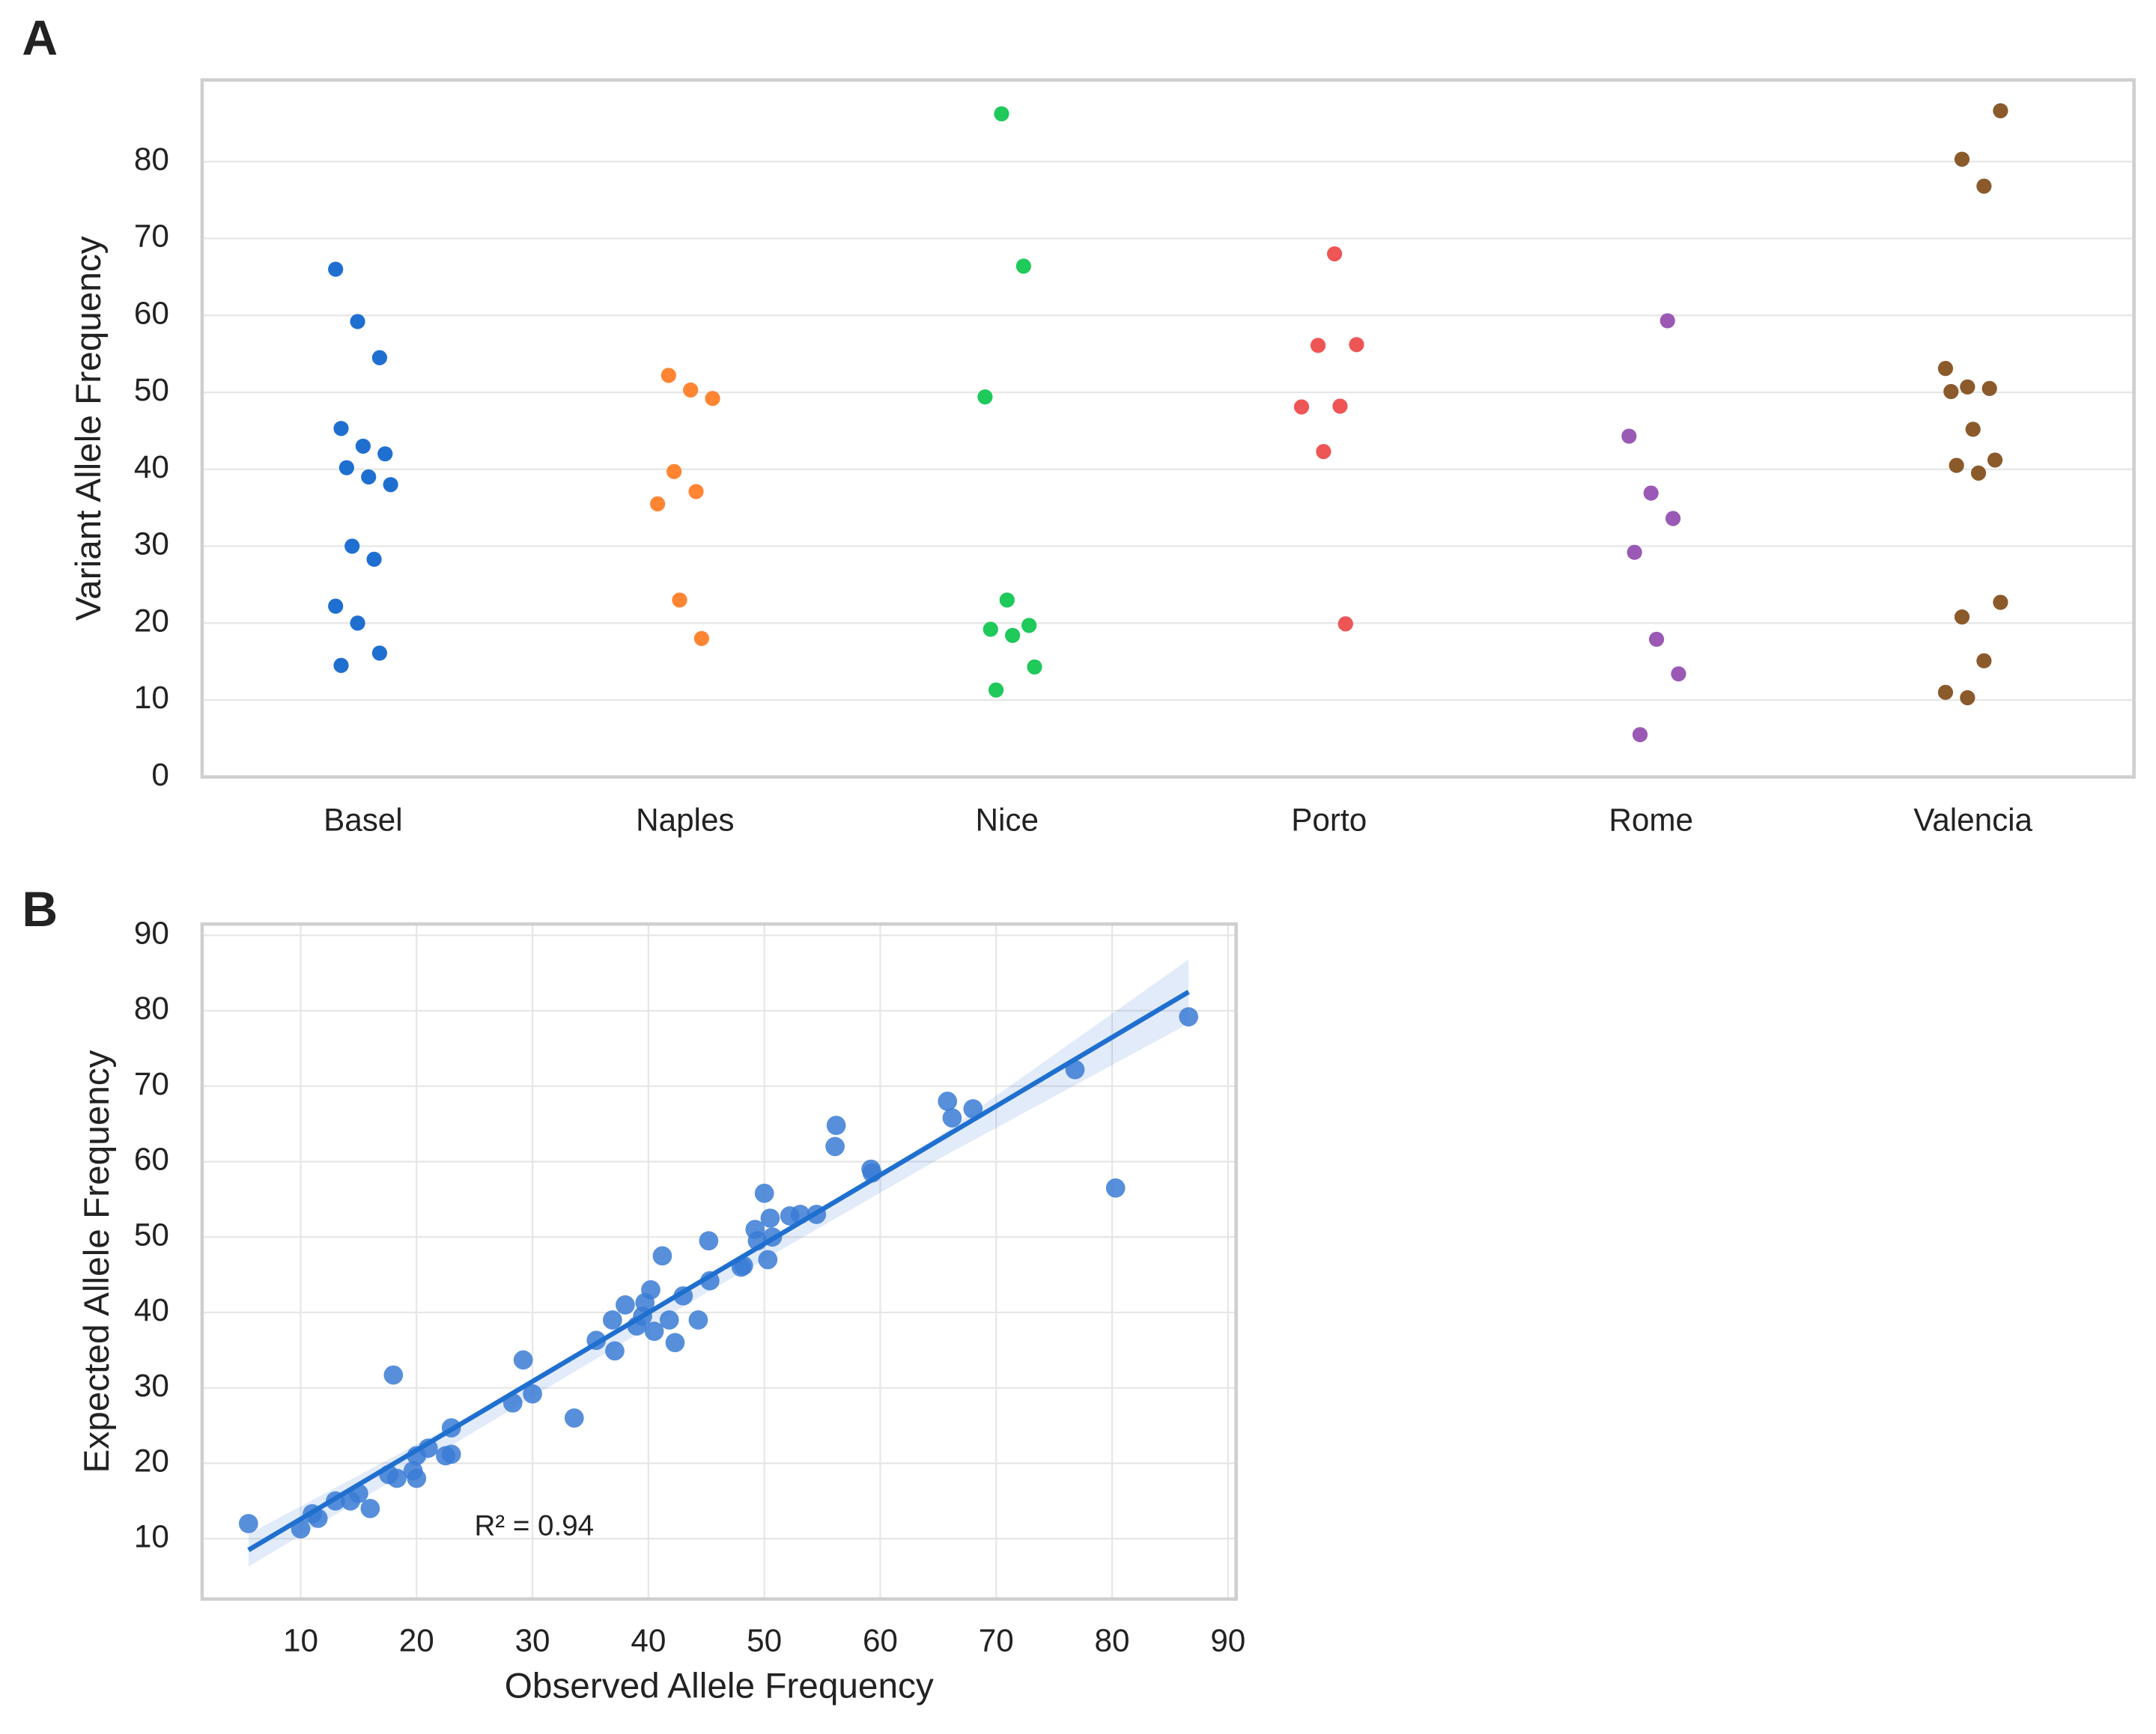  Describe the element at coordinates (764, 1640) in the screenshot. I see `x-tick-label: 50` at that location.